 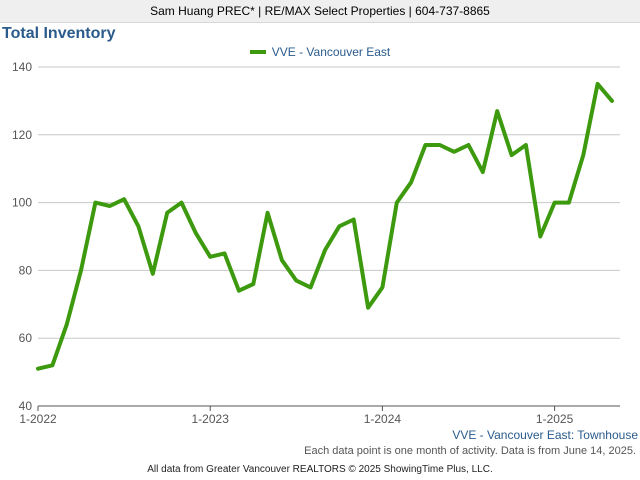 What do you see at coordinates (555, 419) in the screenshot?
I see `x-tick-label: 1-2025` at bounding box center [555, 419].